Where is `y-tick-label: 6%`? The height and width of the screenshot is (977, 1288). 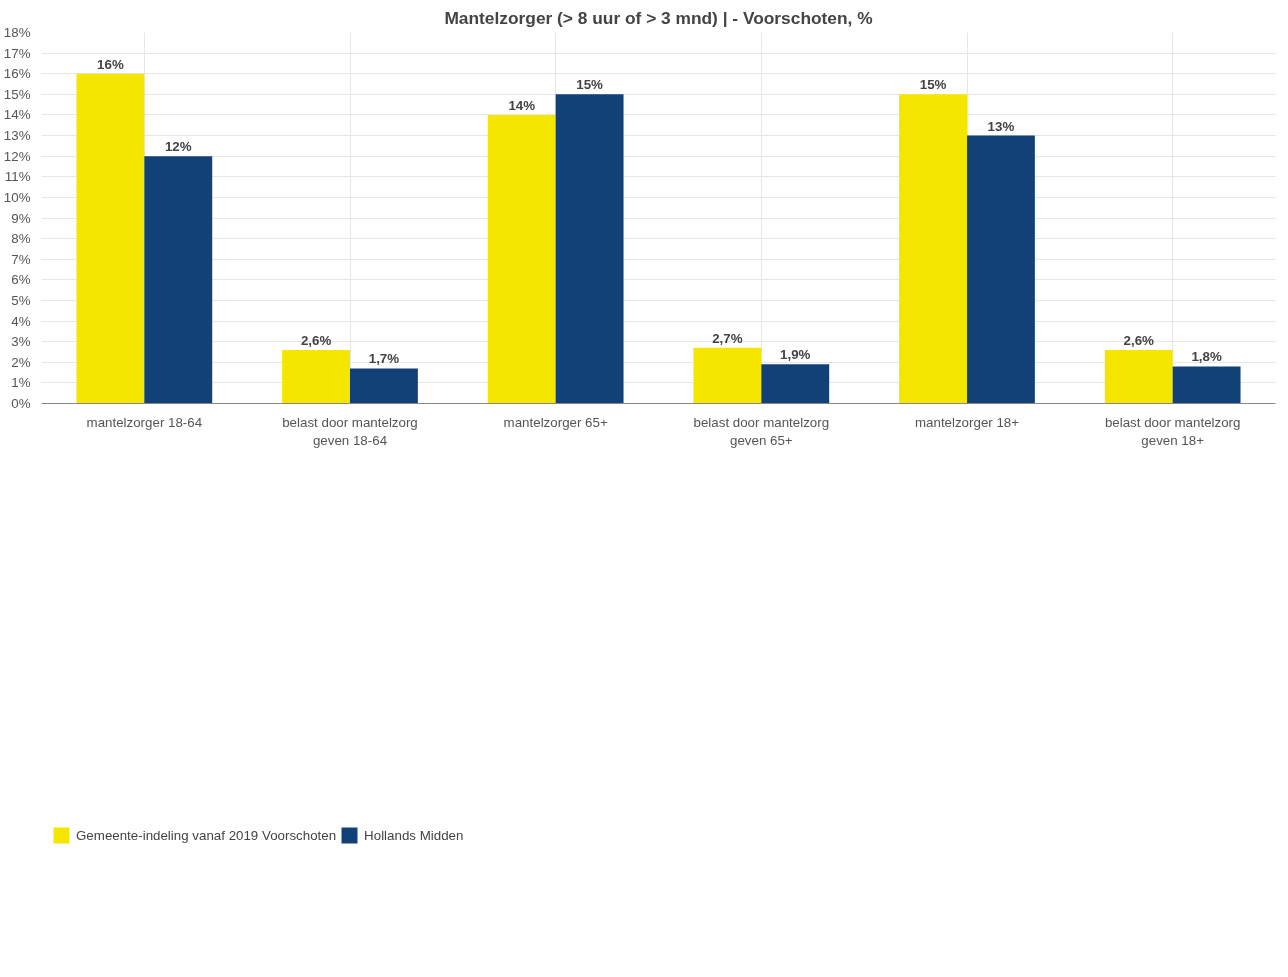 y-tick-label: 6% is located at coordinates (21, 280).